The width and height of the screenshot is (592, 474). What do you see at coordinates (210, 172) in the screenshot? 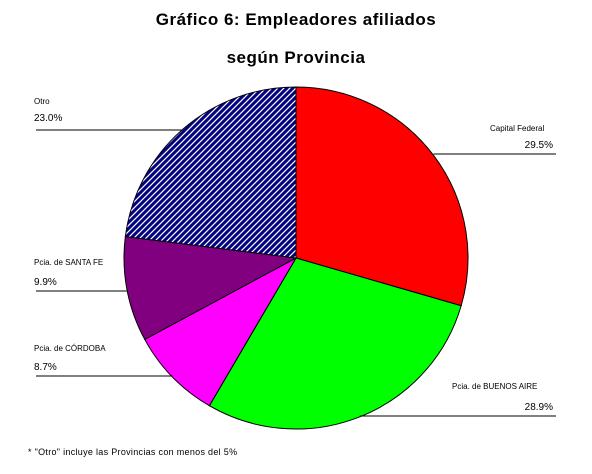
I see `pie-slice-otro` at bounding box center [210, 172].